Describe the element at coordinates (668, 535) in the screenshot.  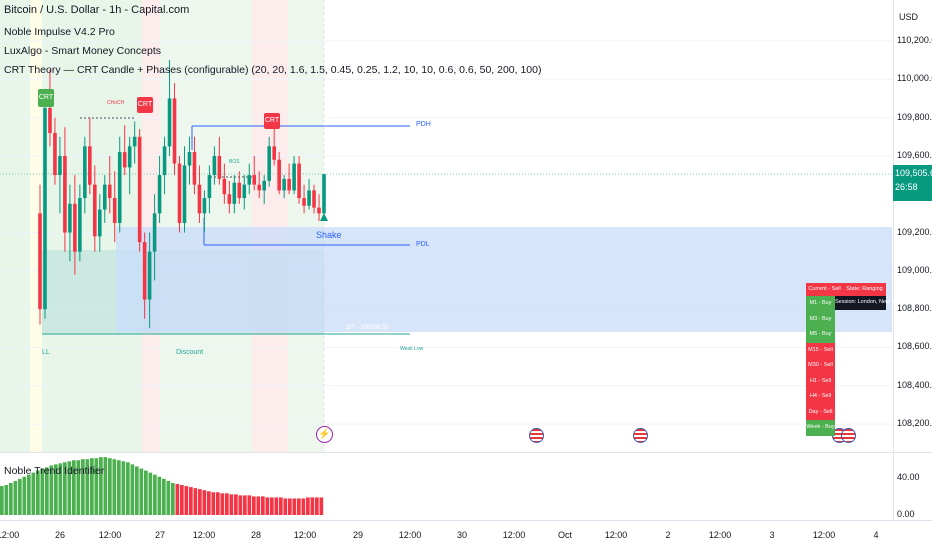
I see `time-tick: 2` at that location.